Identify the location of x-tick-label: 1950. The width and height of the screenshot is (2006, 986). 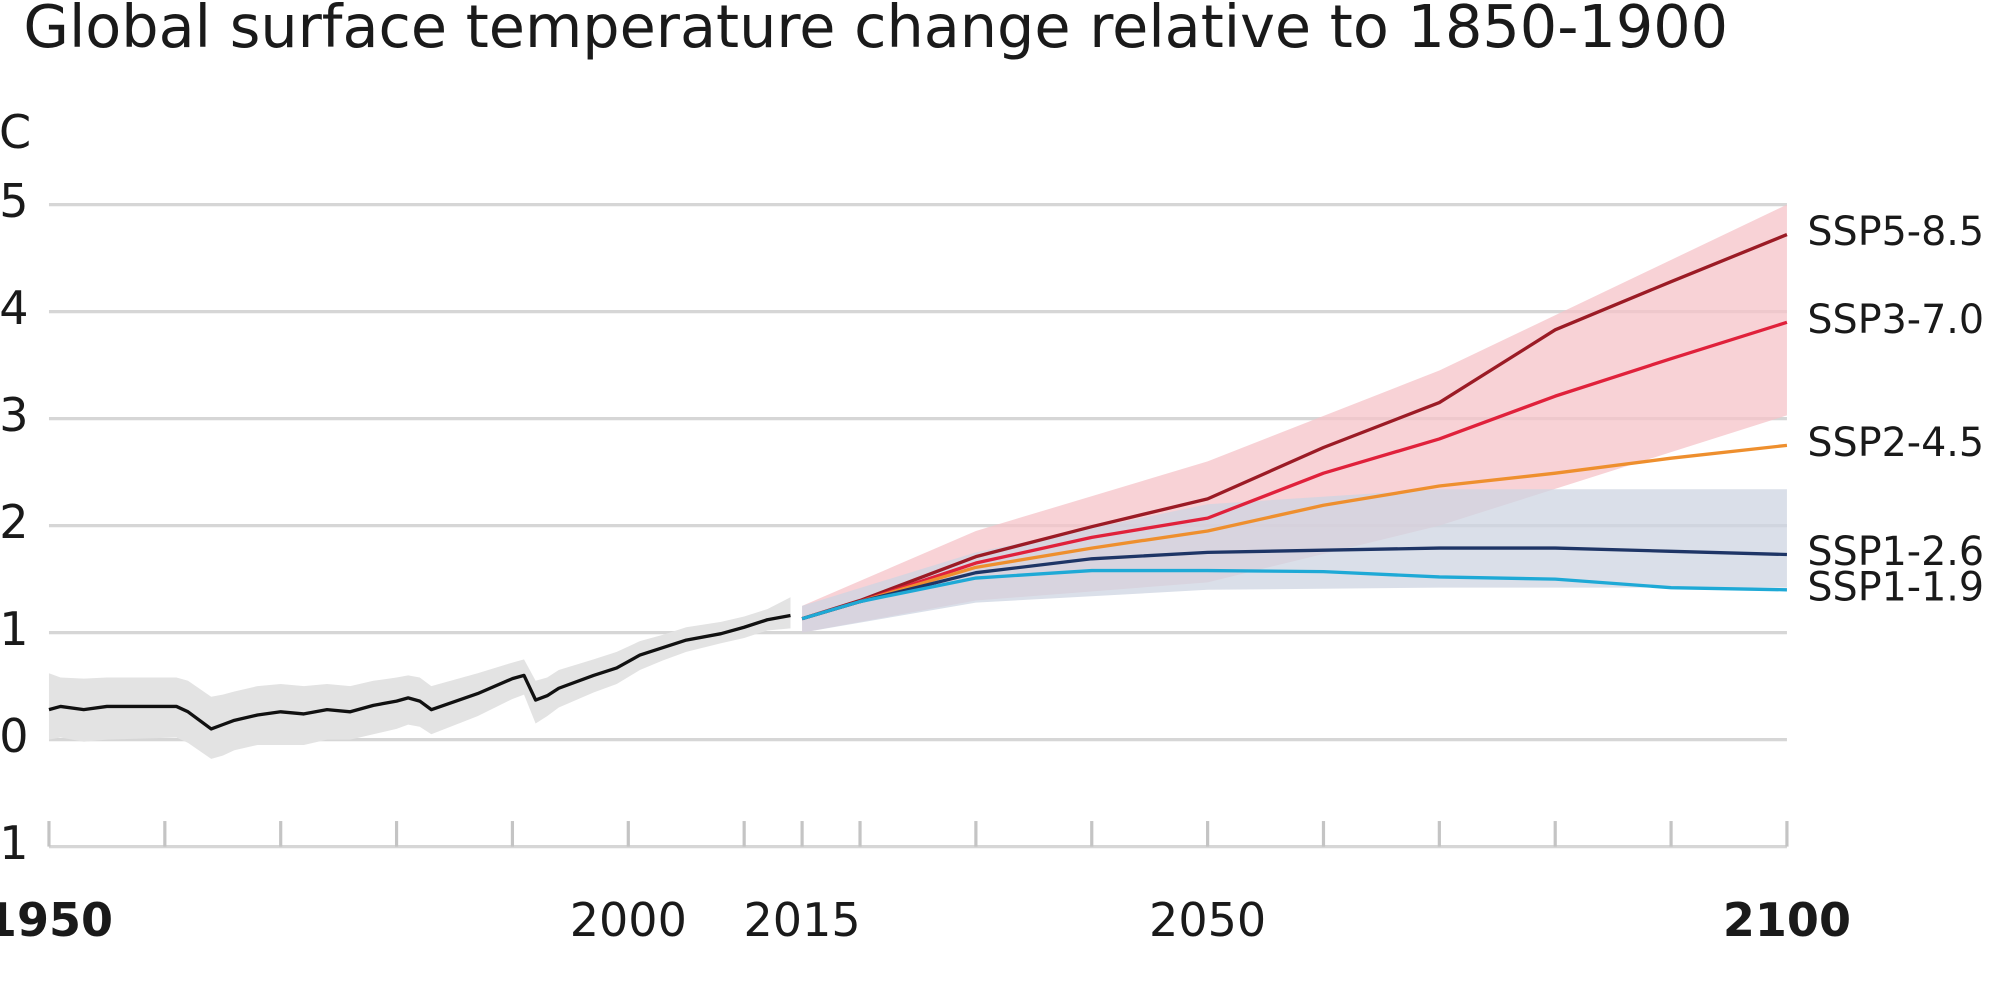
(56, 920).